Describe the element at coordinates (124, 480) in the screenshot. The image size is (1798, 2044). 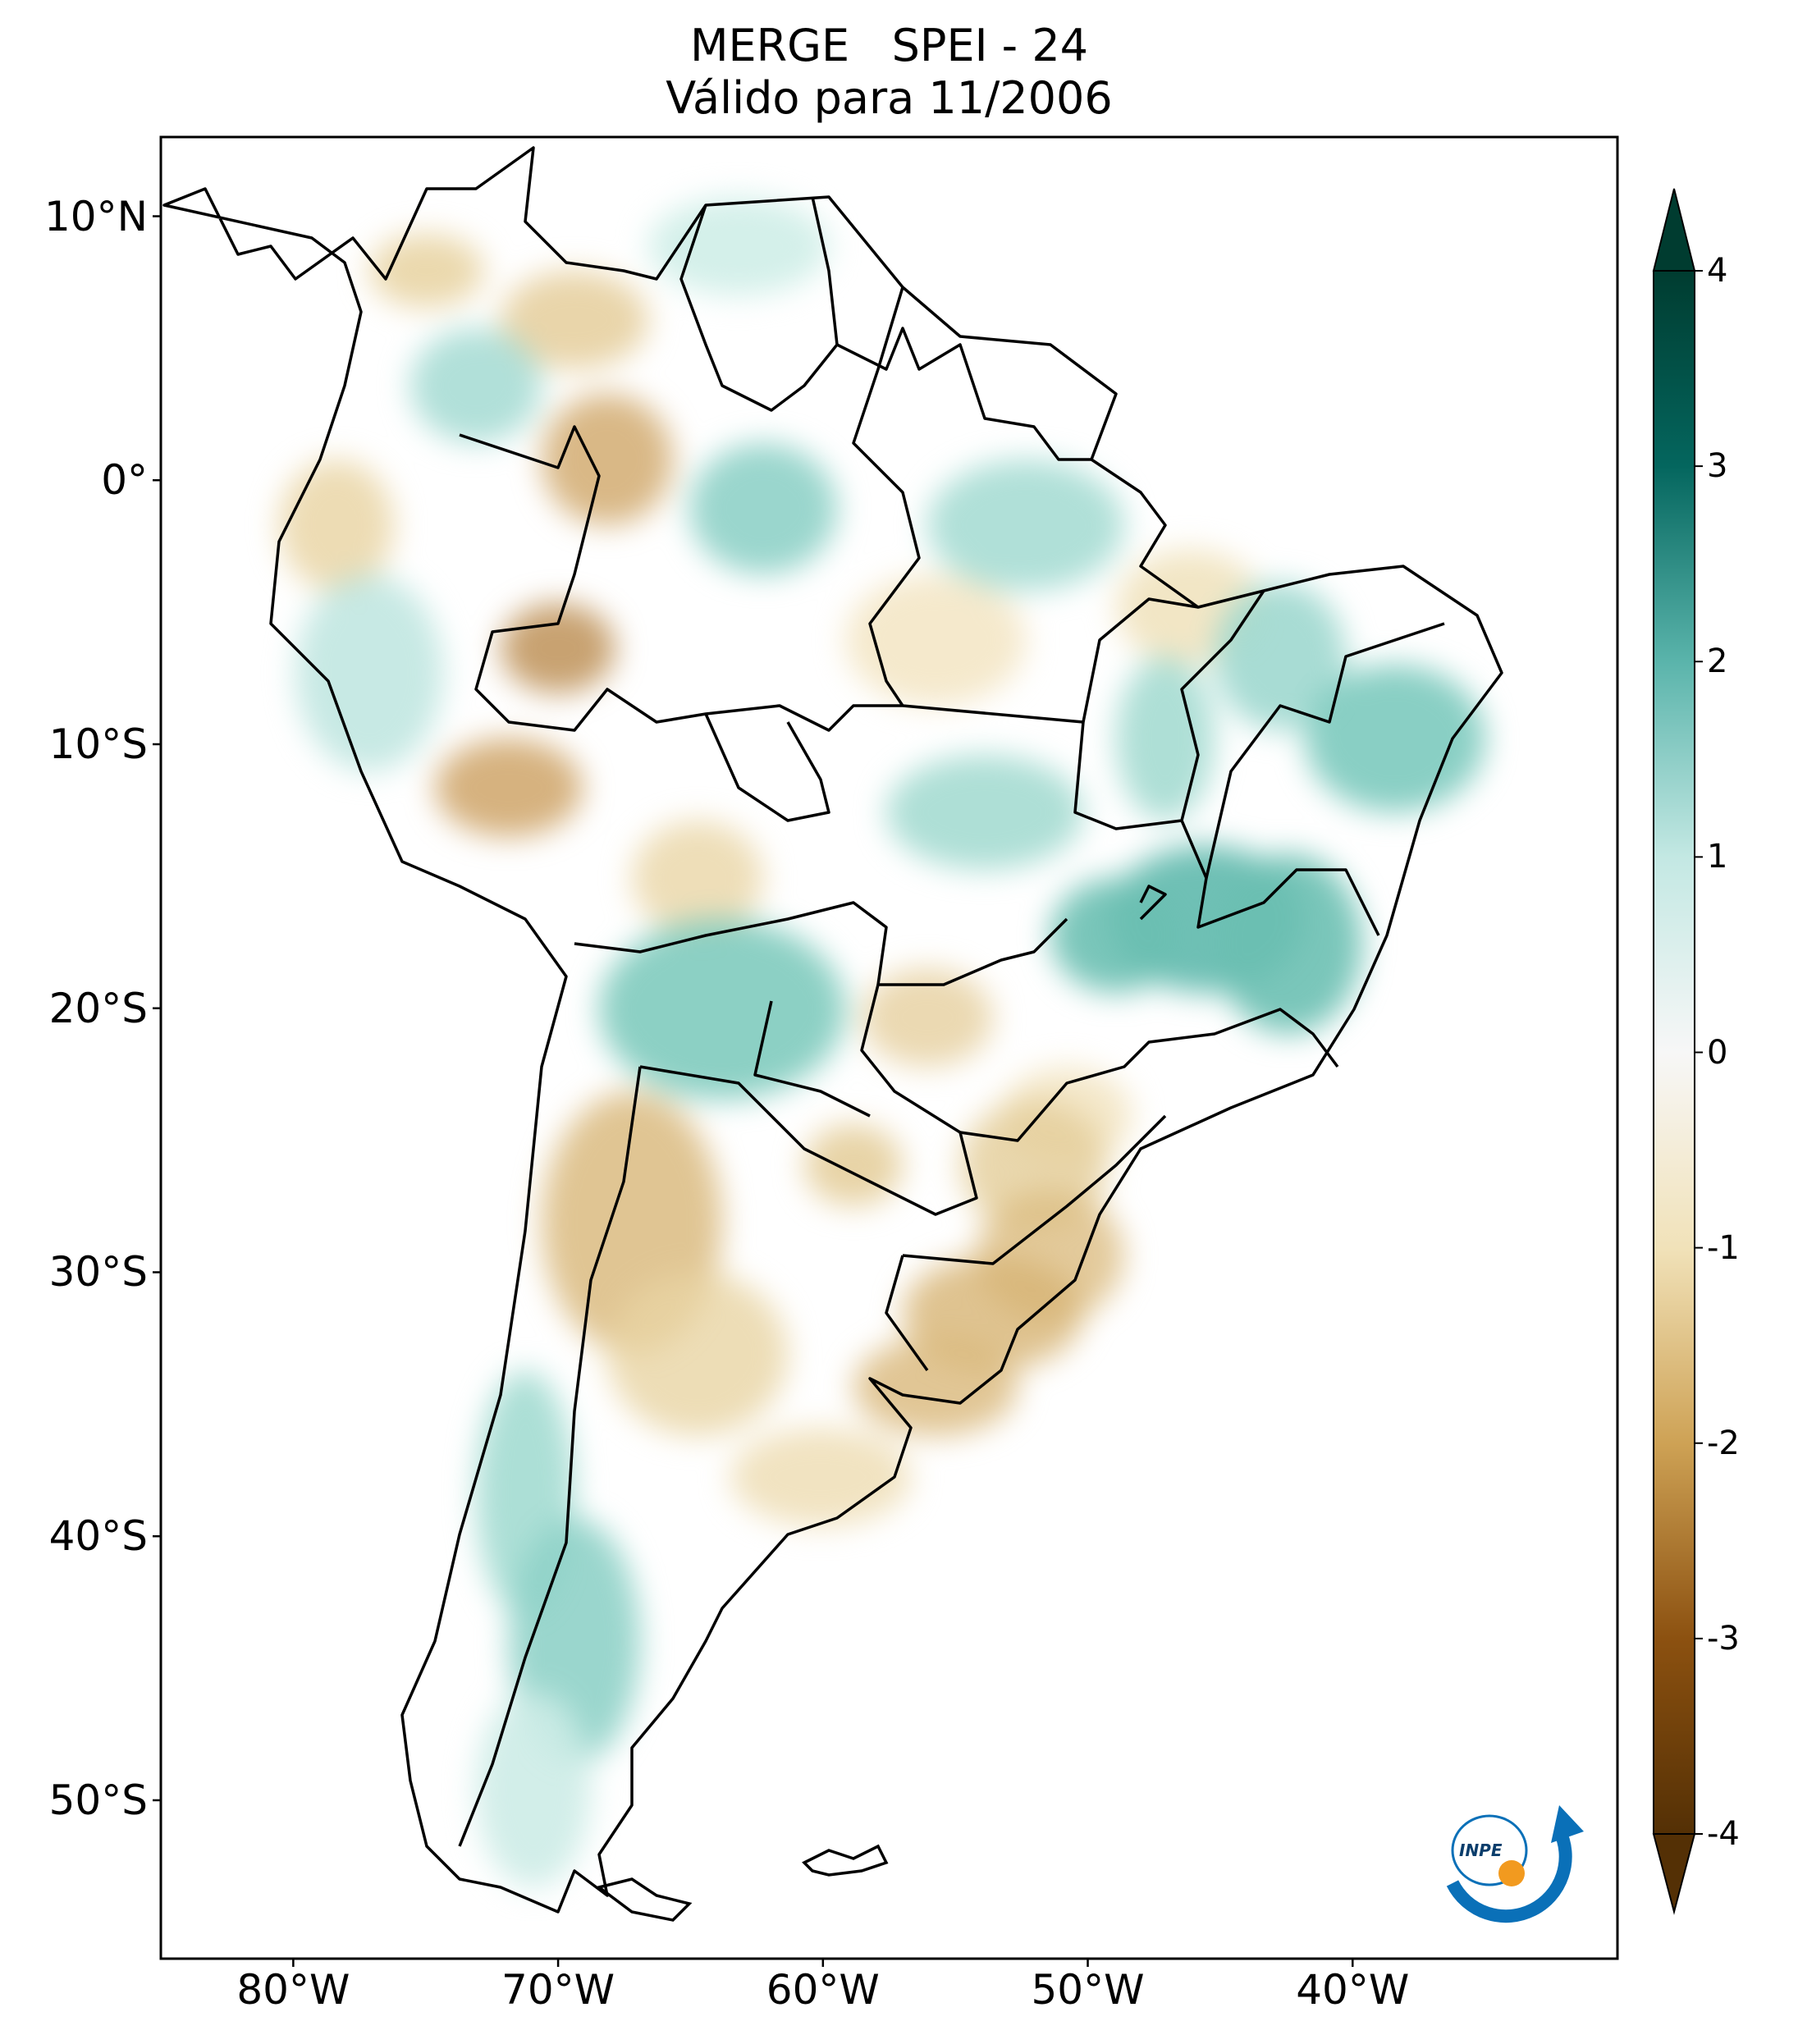
I see `lat-tick-label: 0°` at that location.